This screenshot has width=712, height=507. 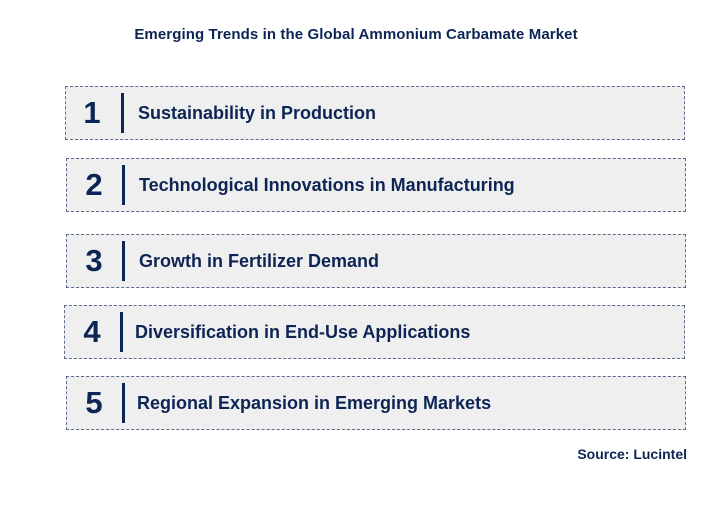 What do you see at coordinates (257, 112) in the screenshot?
I see `trend-label: Sustainability in Production` at bounding box center [257, 112].